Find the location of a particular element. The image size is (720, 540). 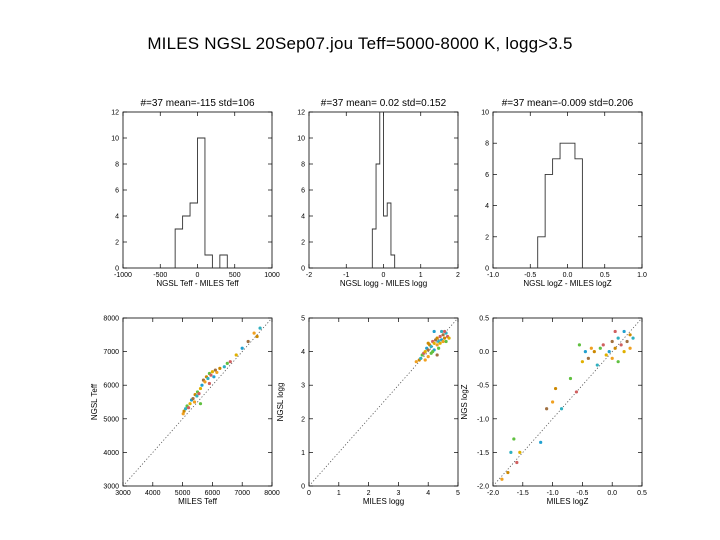

panel-title: #=37 mean=-115 std=106 is located at coordinates (197, 103).